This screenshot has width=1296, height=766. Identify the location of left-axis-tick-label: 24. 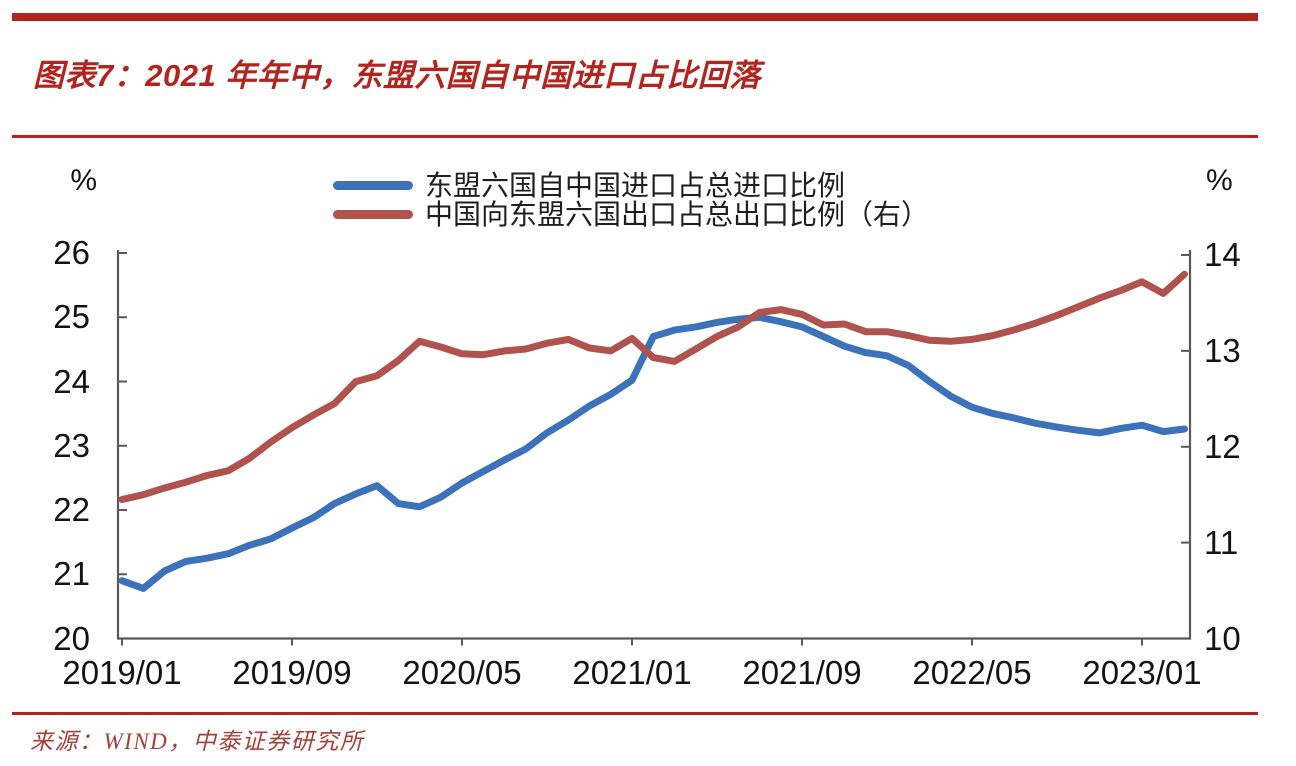
(71, 381).